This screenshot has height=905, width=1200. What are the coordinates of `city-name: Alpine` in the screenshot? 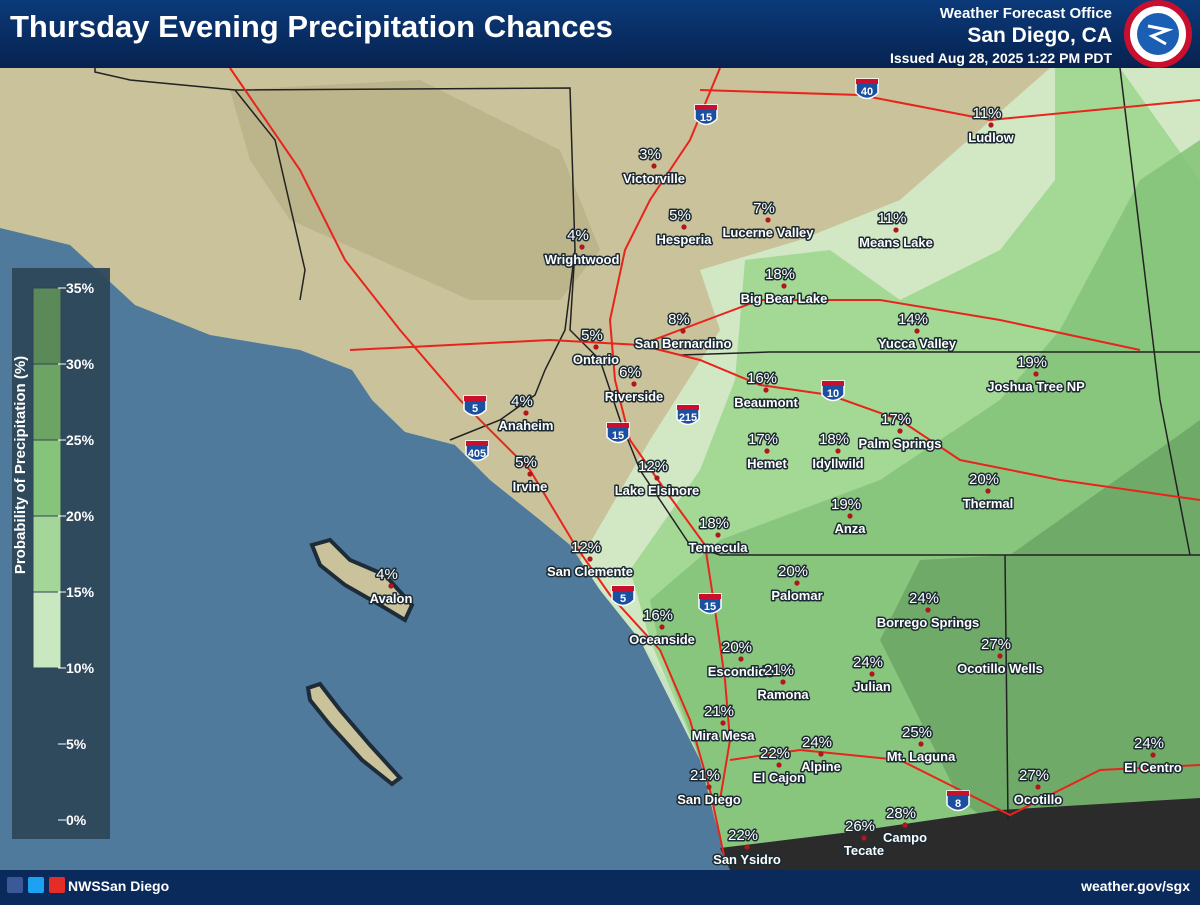 It's located at (821, 766).